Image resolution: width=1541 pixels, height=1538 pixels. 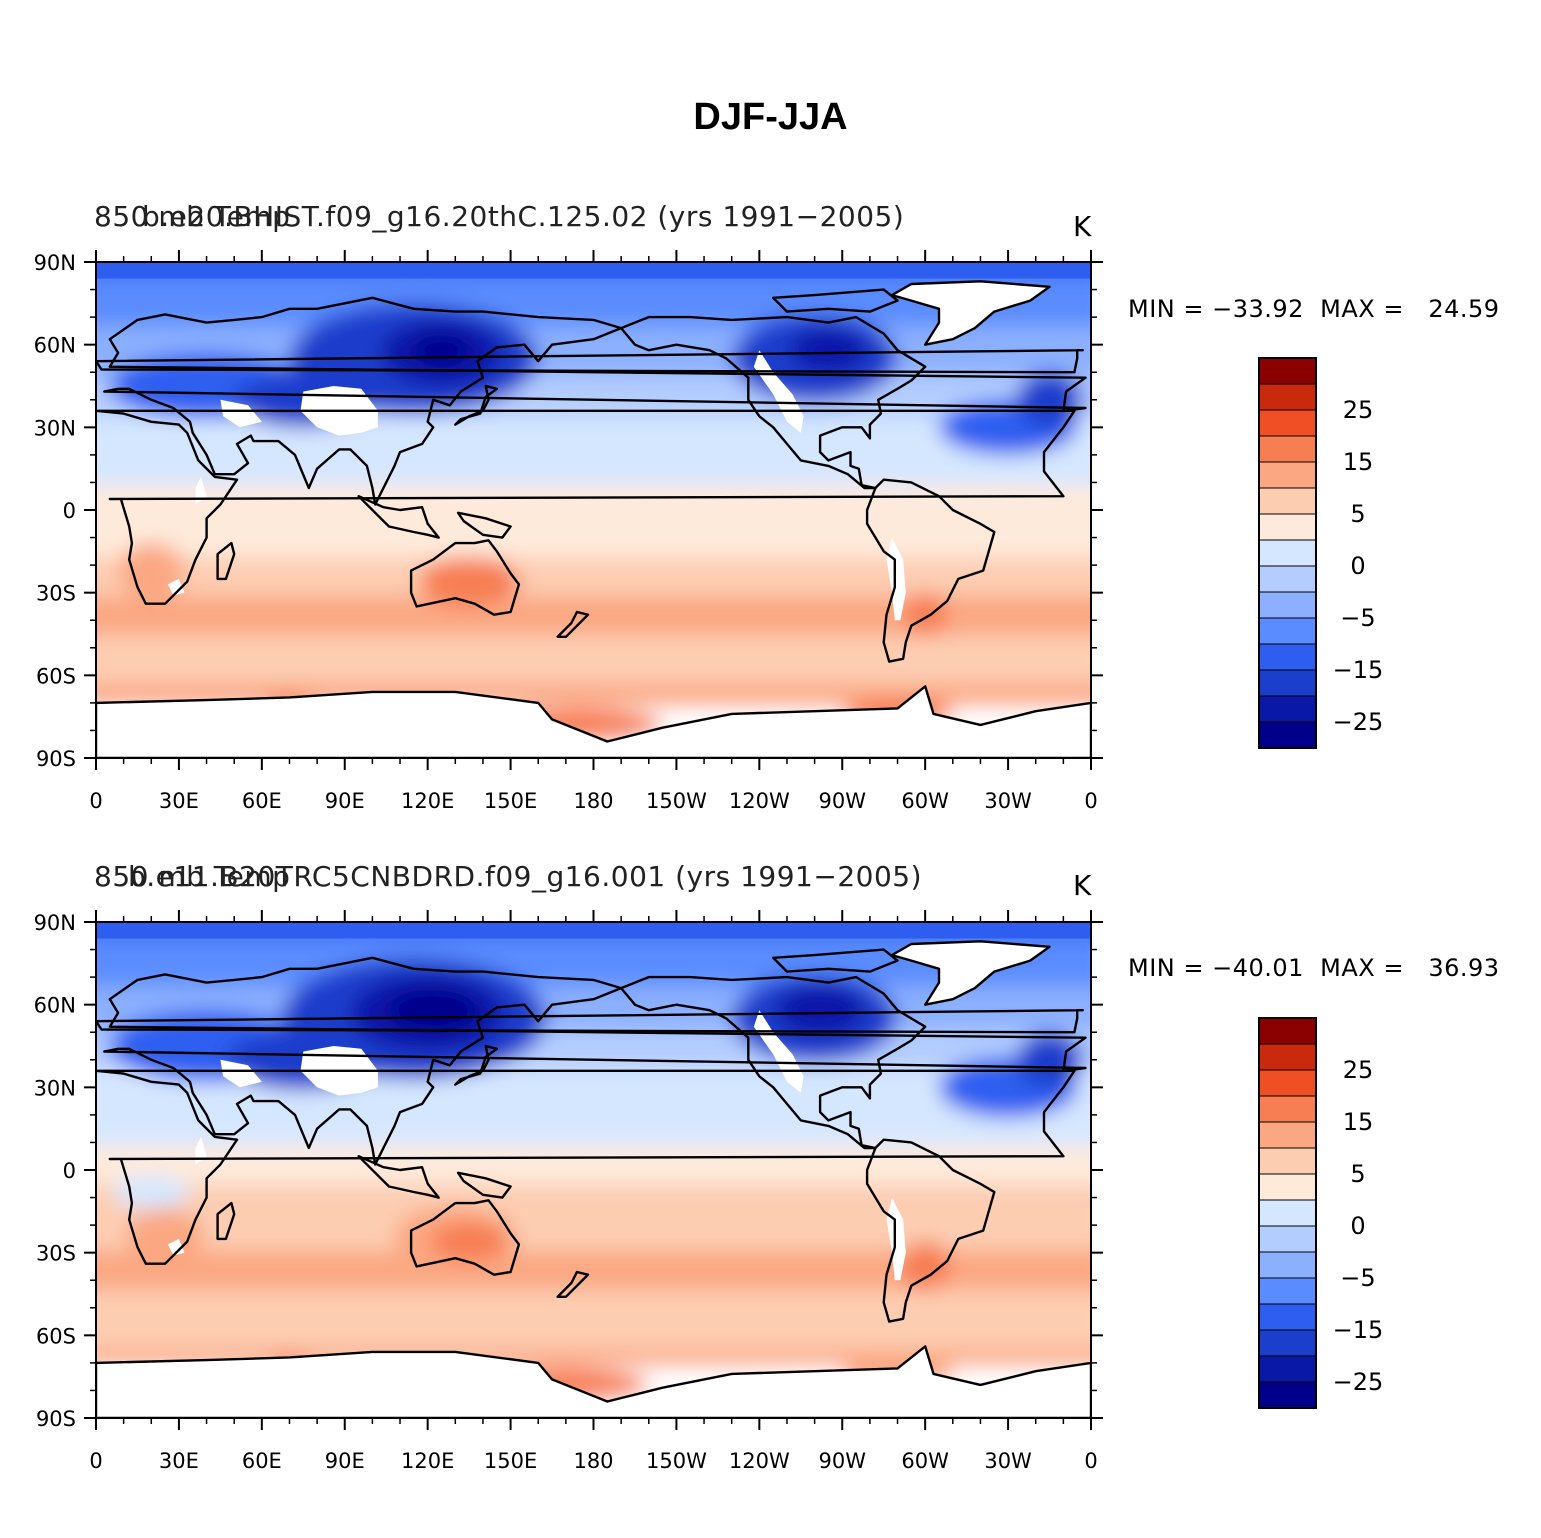 I want to click on panel-1-lon-label: 150W, so click(x=676, y=801).